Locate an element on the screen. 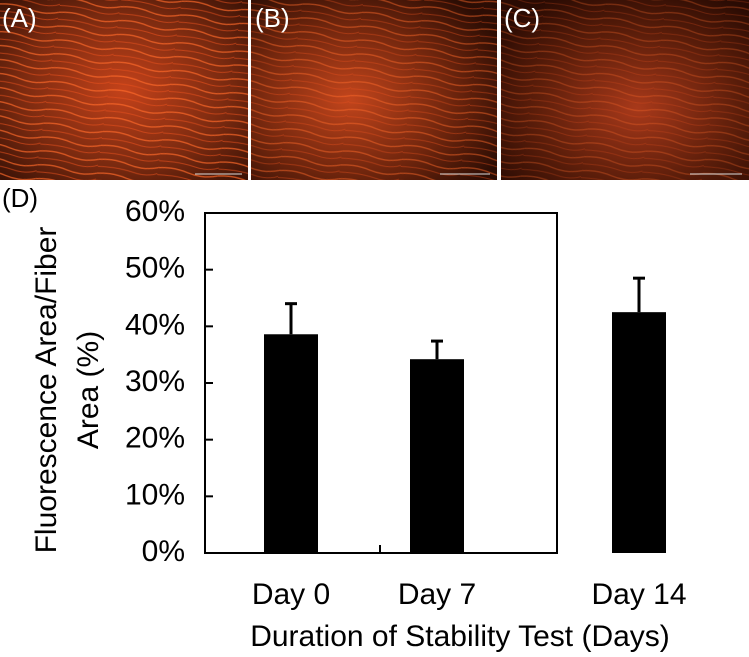 The height and width of the screenshot is (657, 749). y-tick-label: 40% is located at coordinates (155, 324).